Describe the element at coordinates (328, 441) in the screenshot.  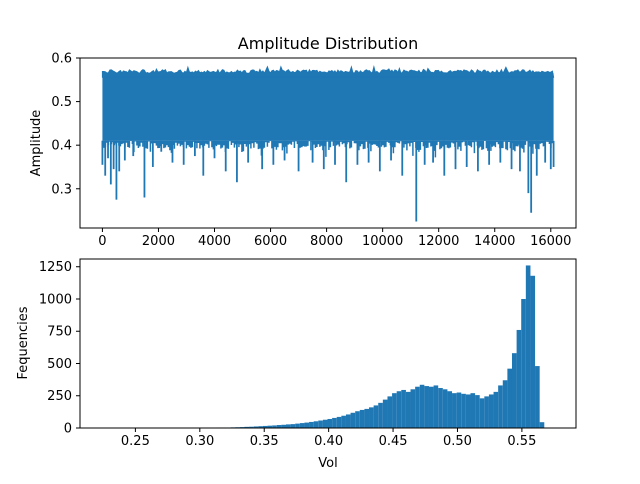
I see `x-tick-label: 0.40` at that location.